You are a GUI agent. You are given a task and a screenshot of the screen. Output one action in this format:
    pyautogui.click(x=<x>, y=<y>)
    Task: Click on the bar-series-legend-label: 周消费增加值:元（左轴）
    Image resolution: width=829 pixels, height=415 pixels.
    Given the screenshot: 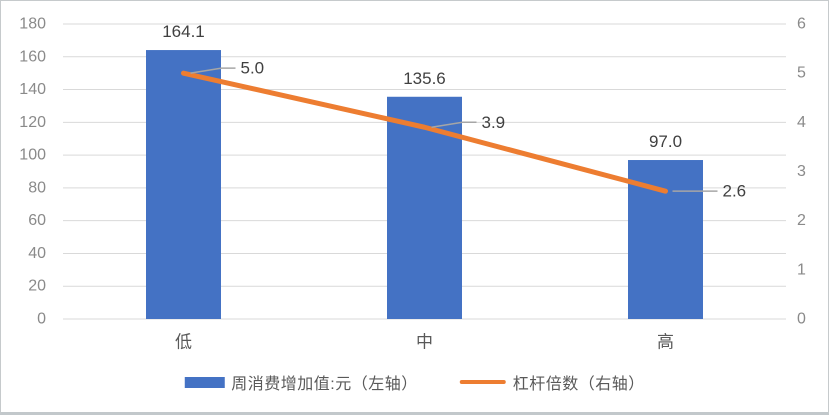 What is the action you would take?
    pyautogui.click(x=324, y=384)
    